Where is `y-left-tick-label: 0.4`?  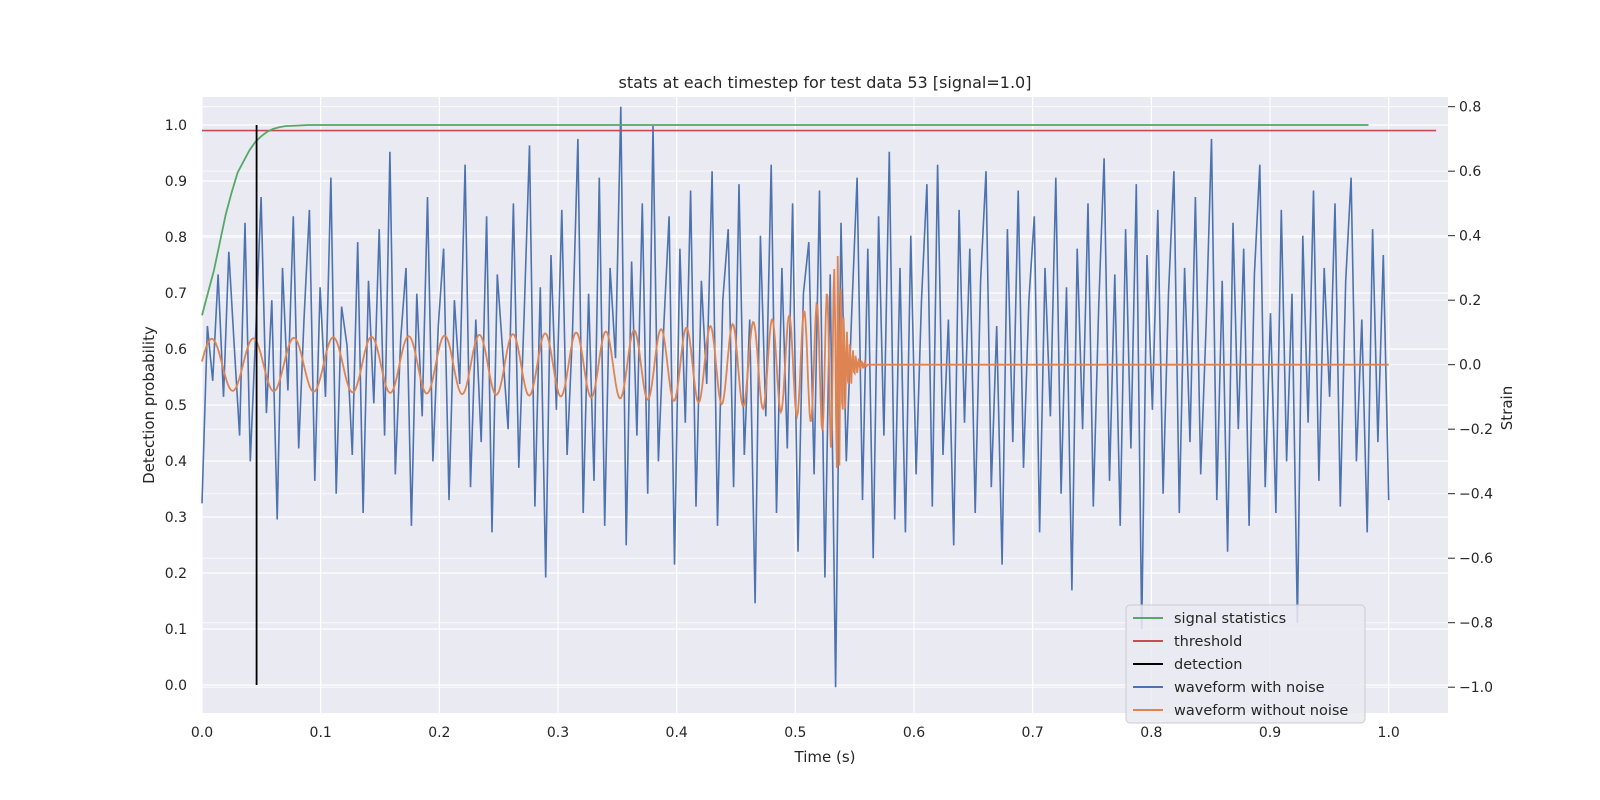 y-left-tick-label: 0.4 is located at coordinates (176, 462).